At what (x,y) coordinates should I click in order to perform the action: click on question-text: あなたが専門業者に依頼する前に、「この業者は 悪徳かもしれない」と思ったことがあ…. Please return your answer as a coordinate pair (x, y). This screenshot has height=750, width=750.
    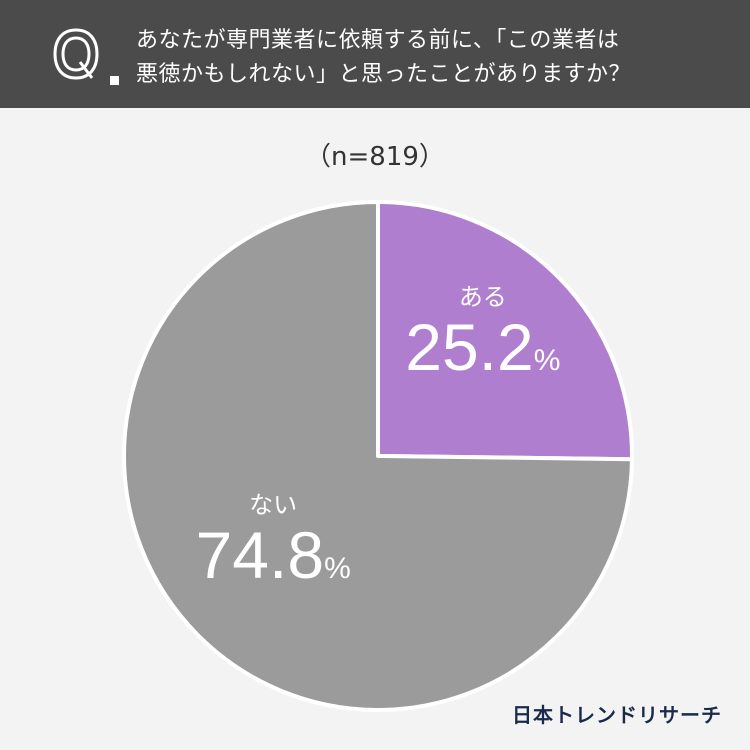
    Looking at the image, I should click on (436, 58).